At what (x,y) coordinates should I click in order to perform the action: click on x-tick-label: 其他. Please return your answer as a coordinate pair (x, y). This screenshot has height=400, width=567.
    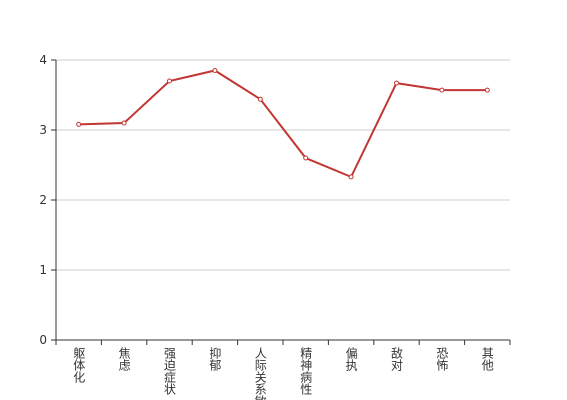
    Looking at the image, I should click on (487, 359).